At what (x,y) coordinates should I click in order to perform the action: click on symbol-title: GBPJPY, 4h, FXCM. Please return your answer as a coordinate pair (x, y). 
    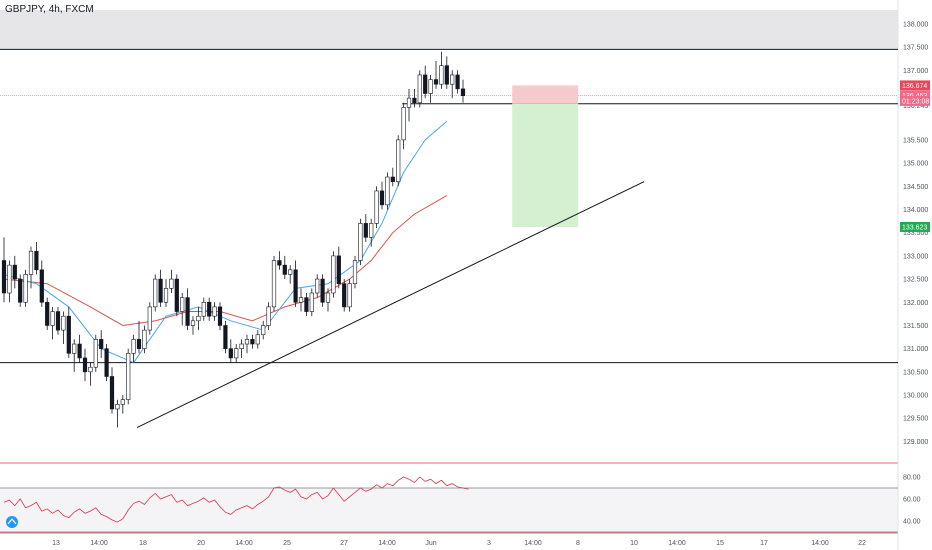
    Looking at the image, I should click on (49, 9).